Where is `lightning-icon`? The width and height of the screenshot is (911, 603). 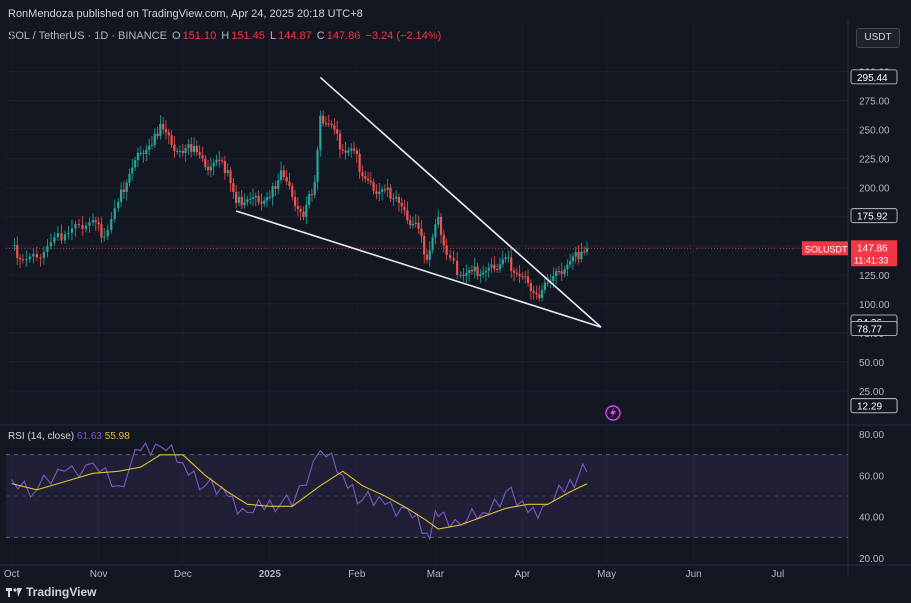
lightning-icon is located at coordinates (613, 413).